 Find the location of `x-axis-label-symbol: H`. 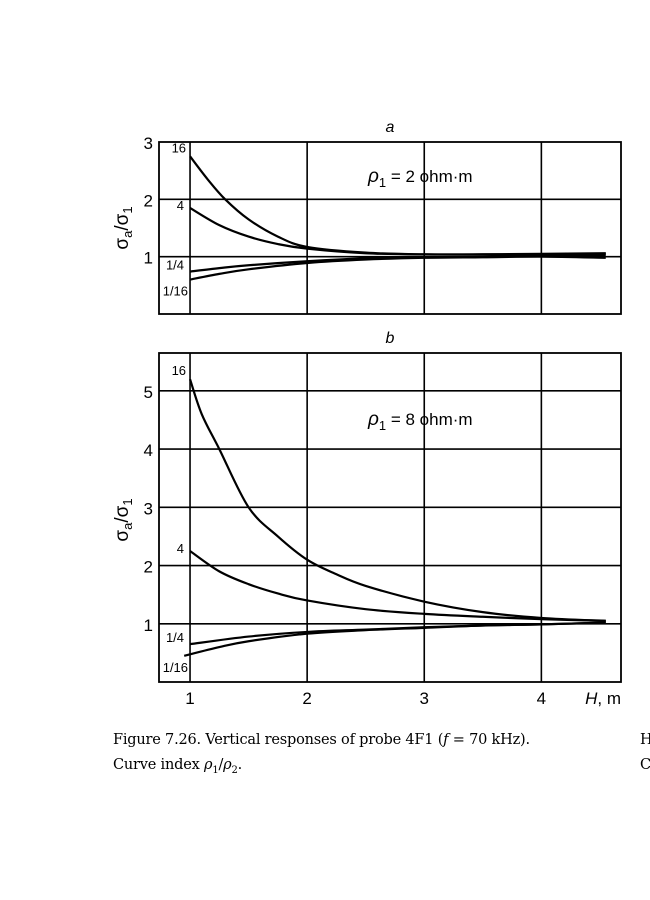

x-axis-label-symbol: H is located at coordinates (591, 698).